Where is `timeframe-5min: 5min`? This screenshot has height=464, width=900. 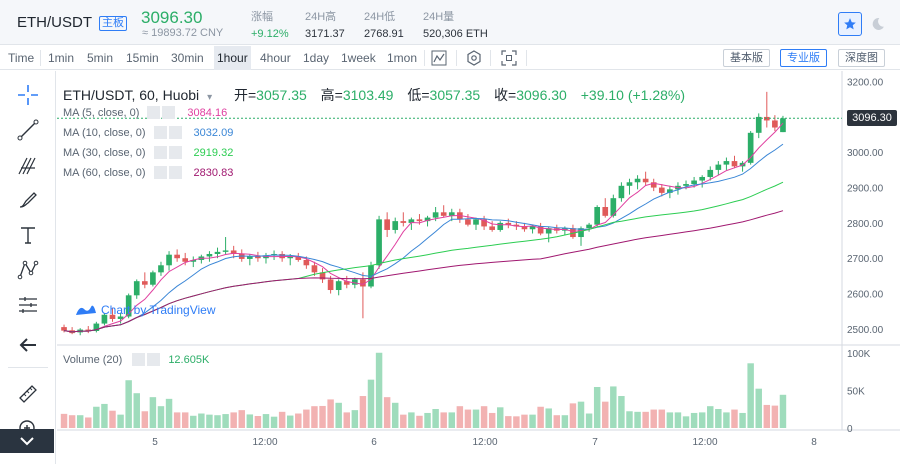
timeframe-5min: 5min is located at coordinates (100, 58).